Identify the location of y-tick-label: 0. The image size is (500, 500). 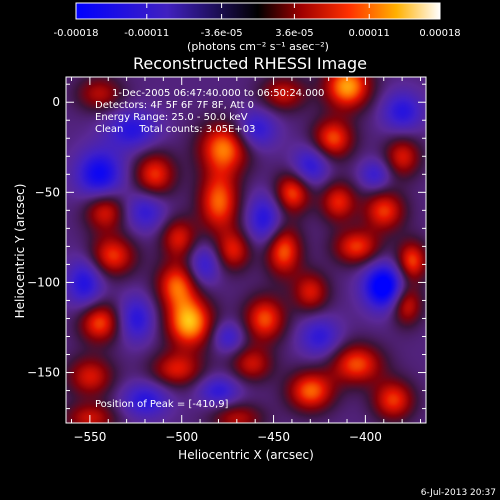
(56, 102).